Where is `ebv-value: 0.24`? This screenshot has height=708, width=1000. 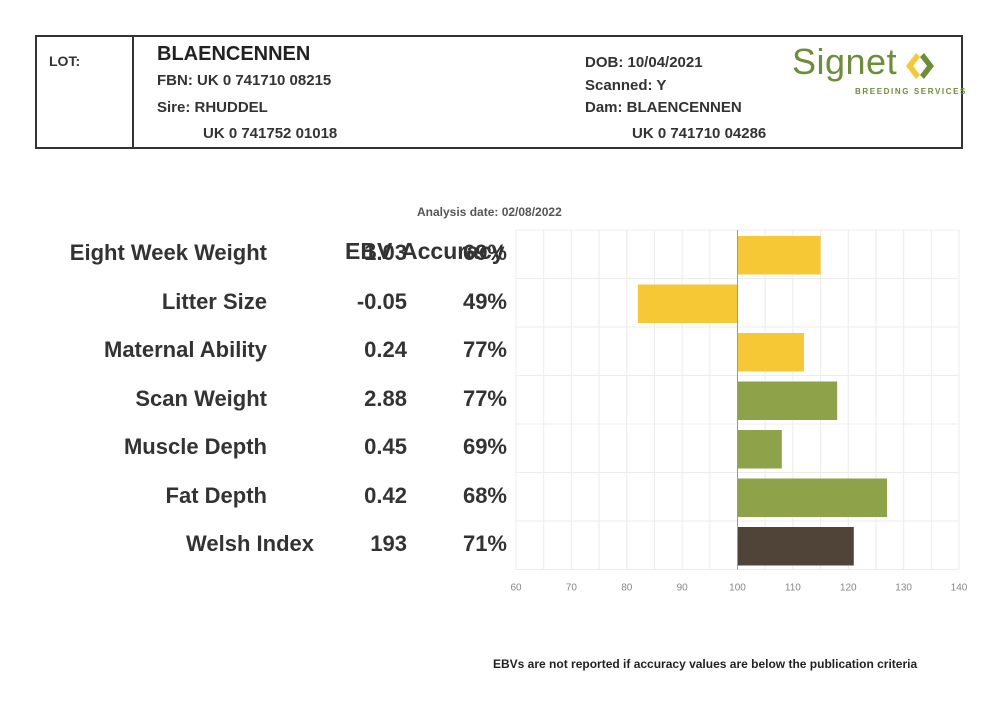
ebv-value: 0.24 is located at coordinates (385, 349).